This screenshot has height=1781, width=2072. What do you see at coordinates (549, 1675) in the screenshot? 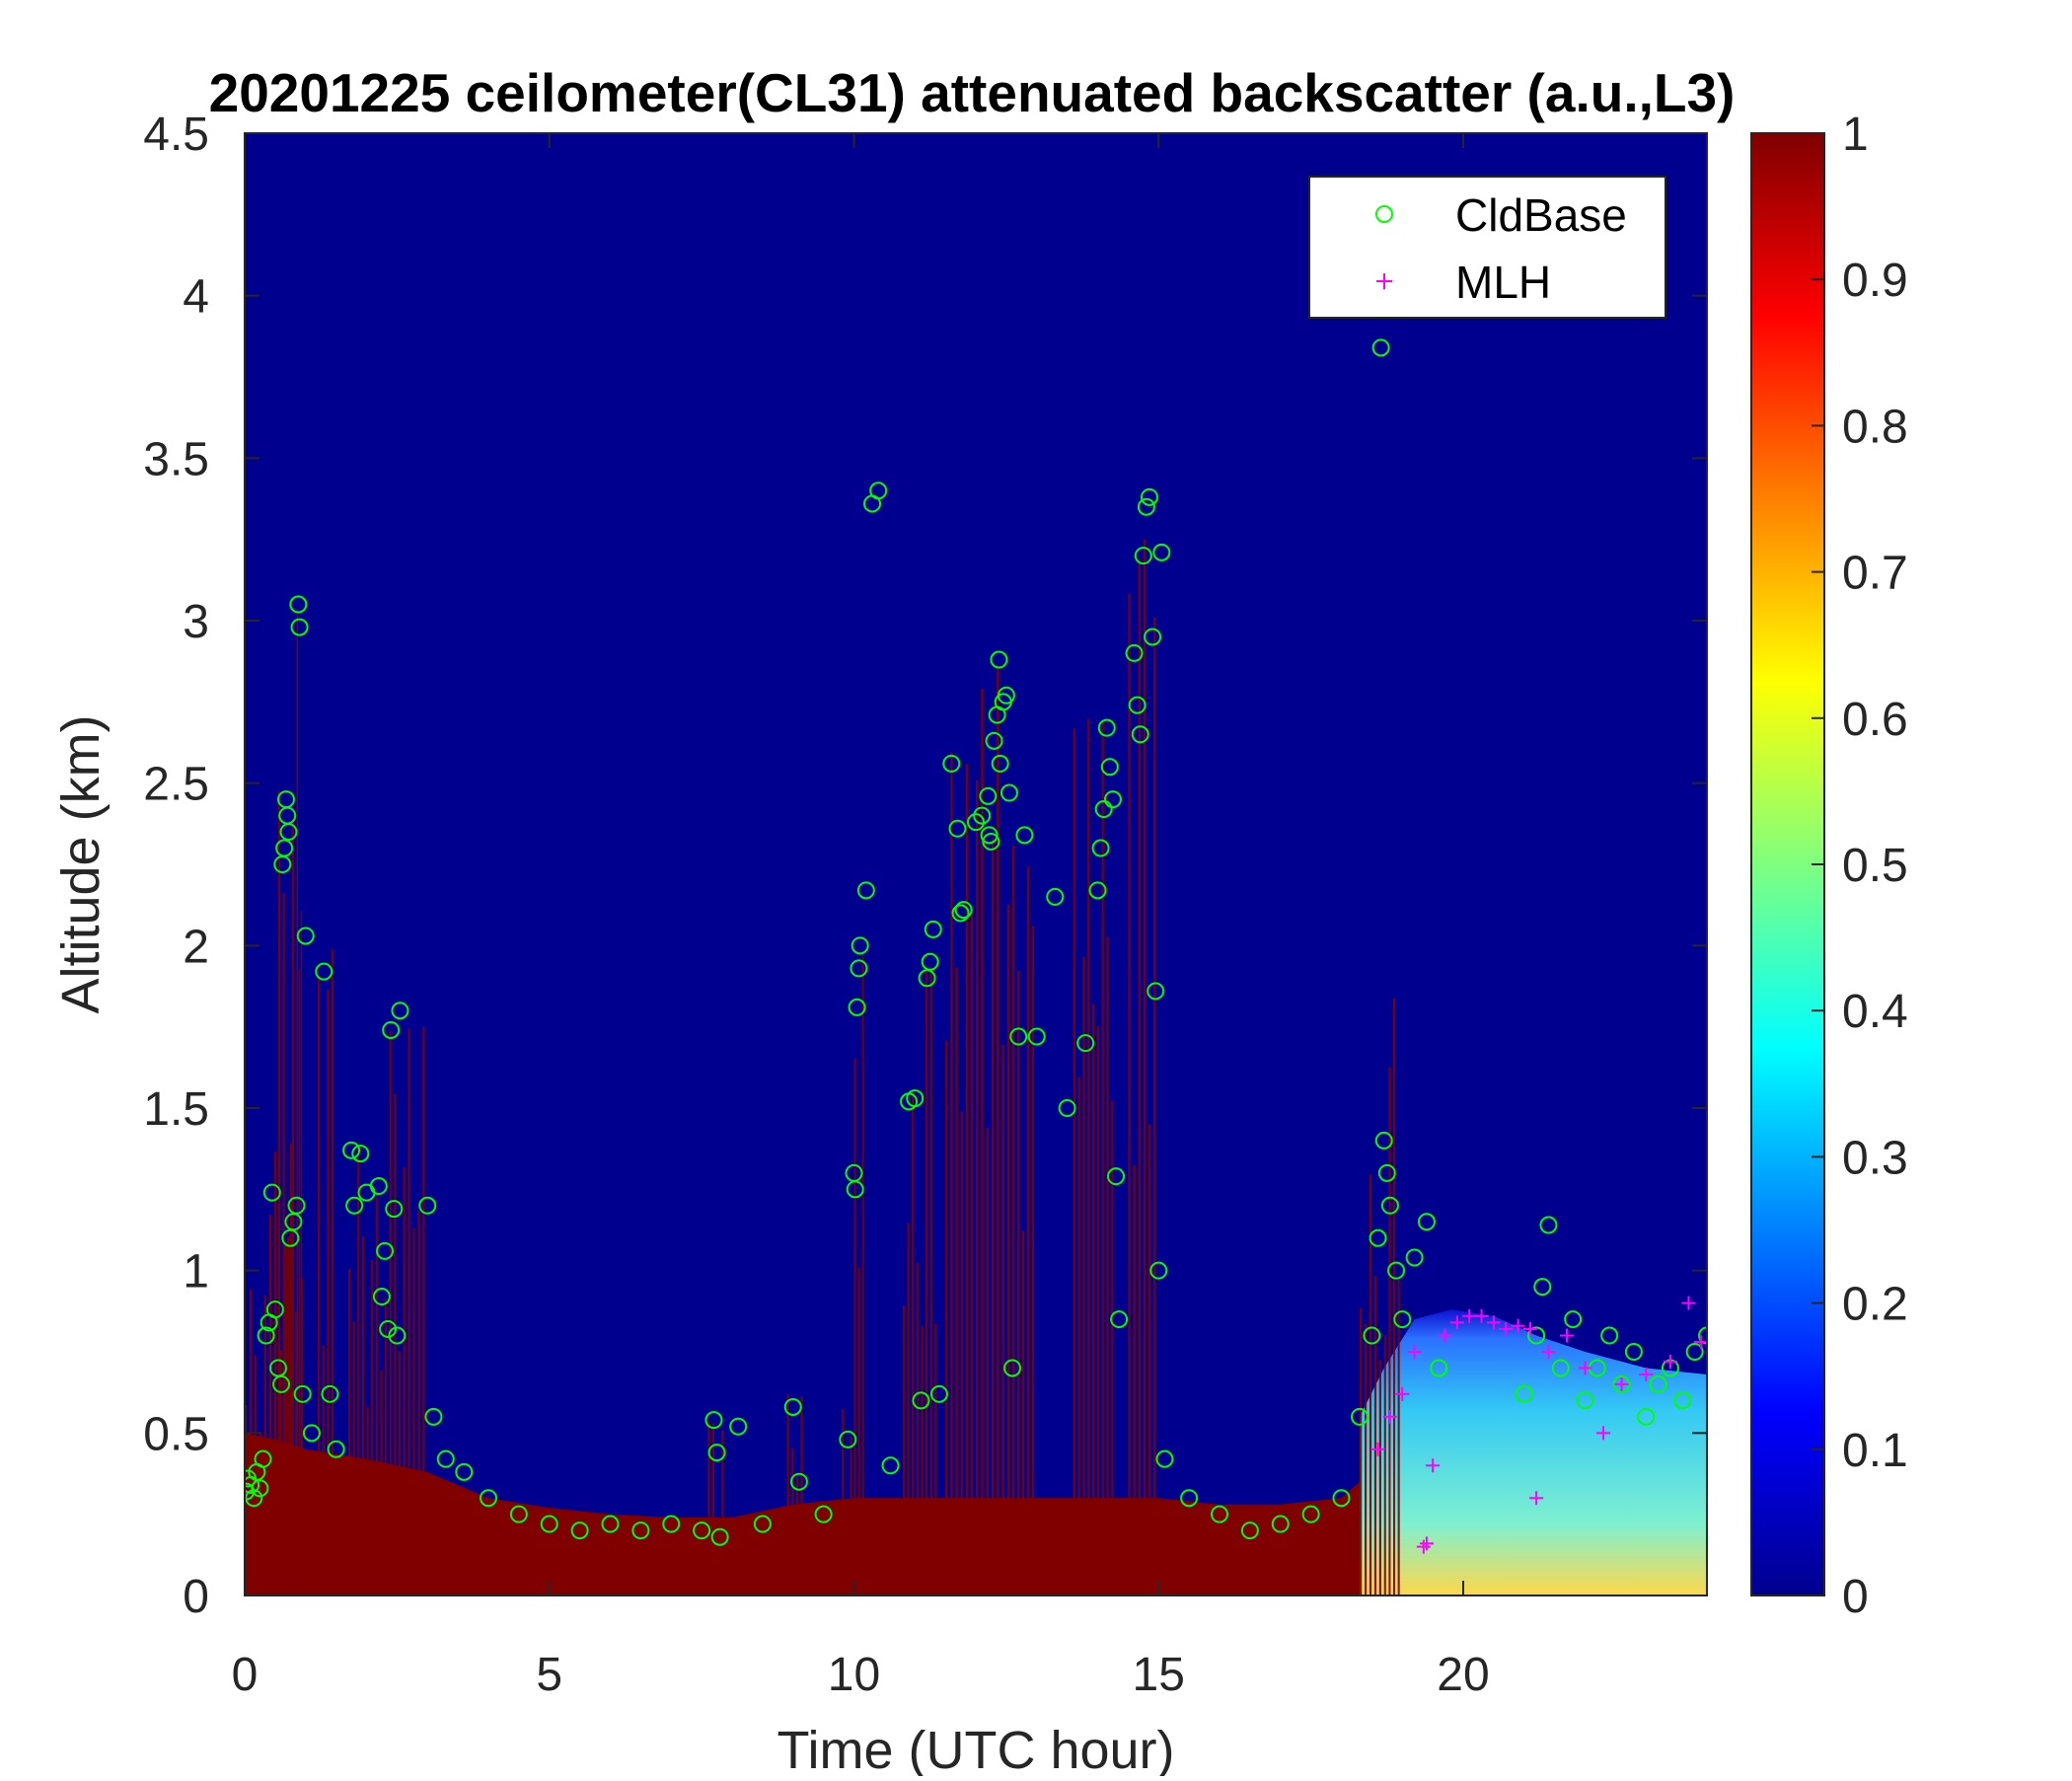
I see `x-tick-label: 5` at bounding box center [549, 1675].